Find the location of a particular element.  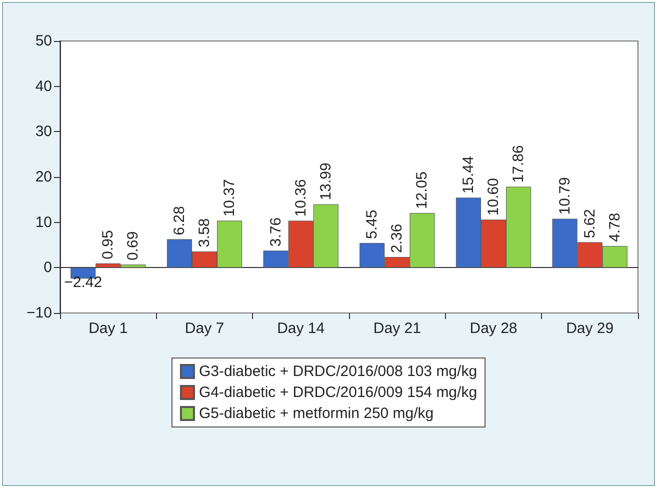

text: 5.45 is located at coordinates (372, 224).